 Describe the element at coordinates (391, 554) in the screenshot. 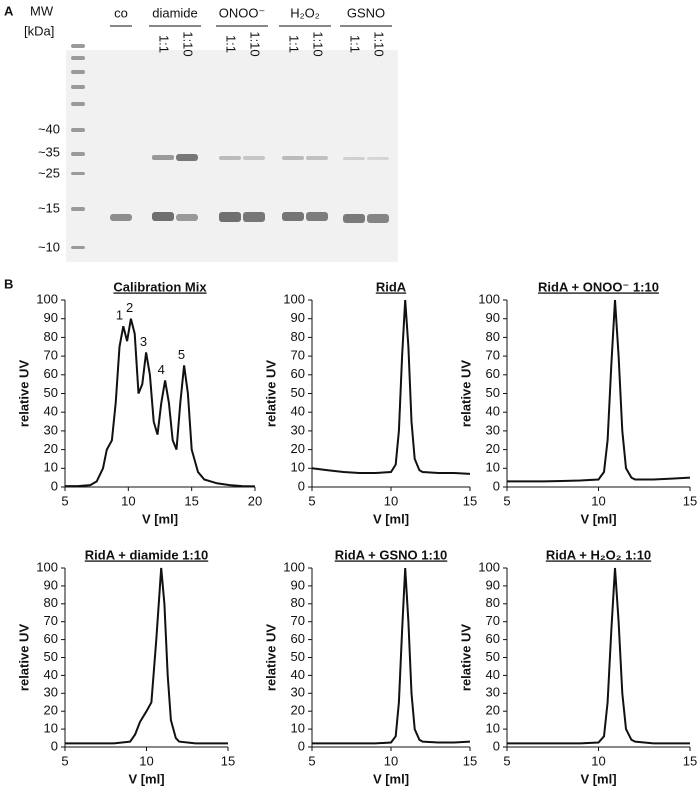

I see `chart-title: RidA + GSNO 1:10` at that location.